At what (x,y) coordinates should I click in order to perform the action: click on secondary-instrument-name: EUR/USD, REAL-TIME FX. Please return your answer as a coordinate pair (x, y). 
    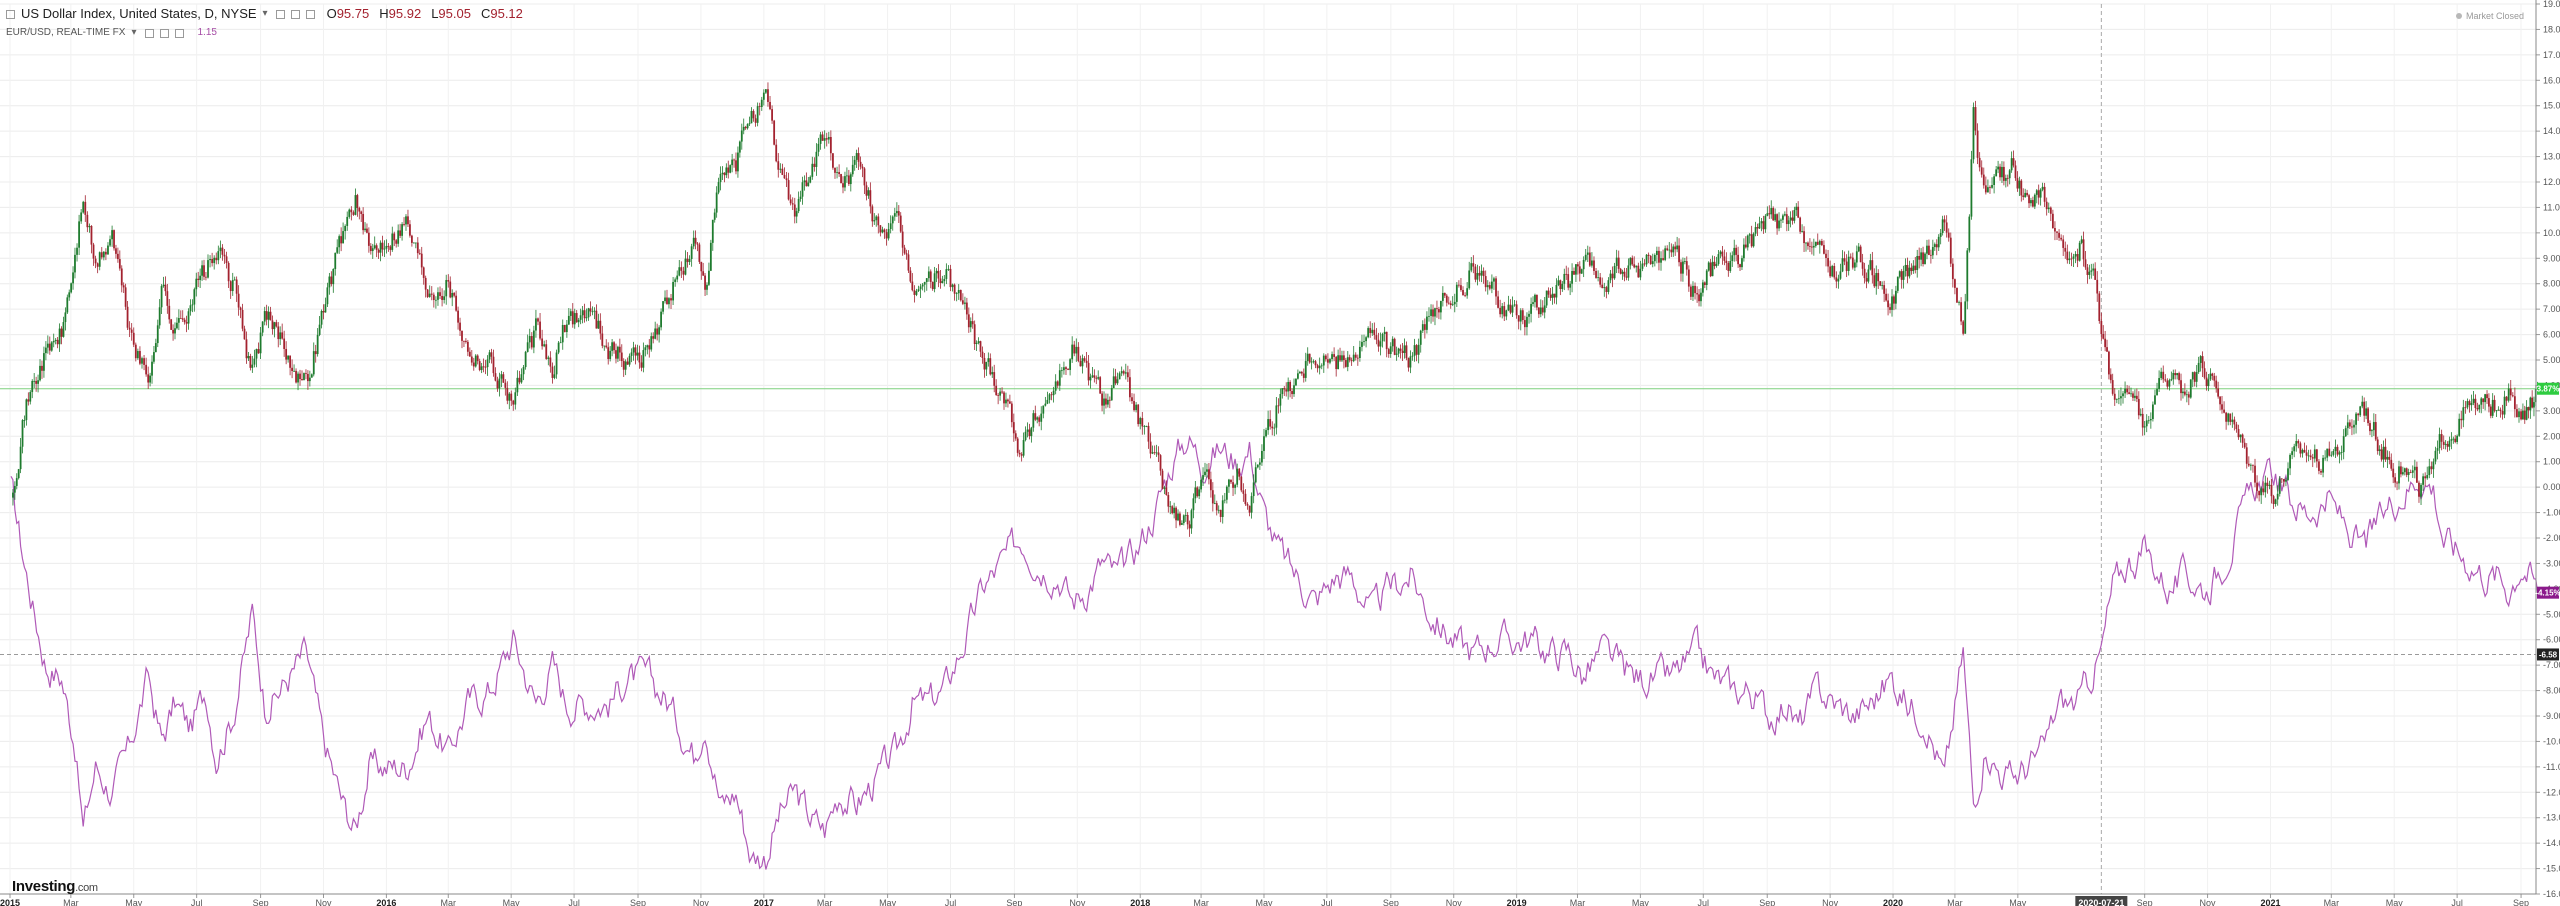
    Looking at the image, I should click on (66, 32).